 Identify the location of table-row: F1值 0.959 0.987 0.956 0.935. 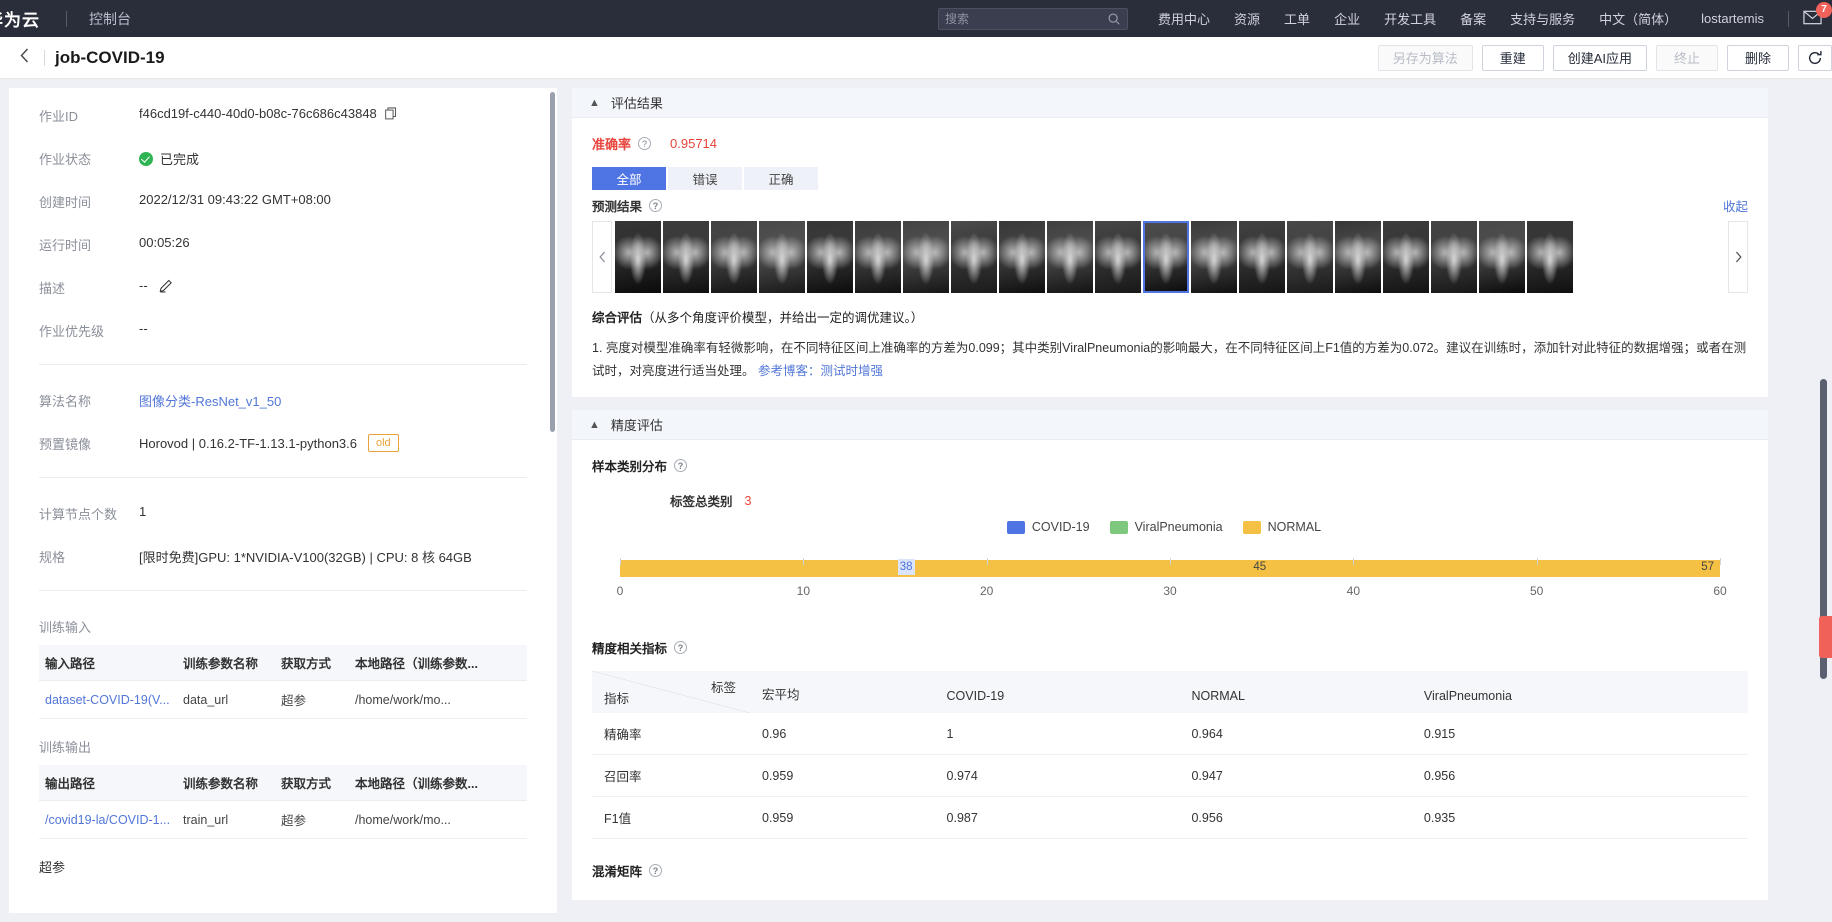
(1170, 818).